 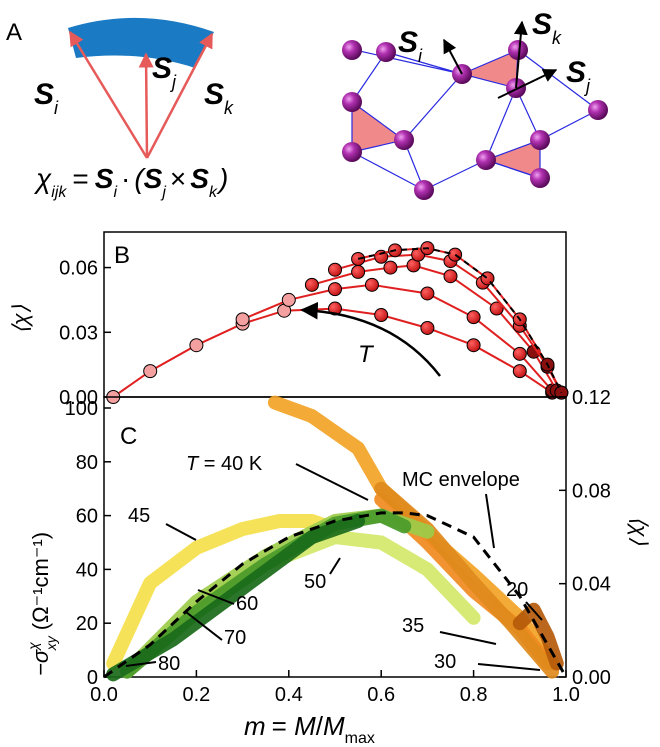 I want to click on ytick-right-label: 0.08, so click(x=591, y=491).